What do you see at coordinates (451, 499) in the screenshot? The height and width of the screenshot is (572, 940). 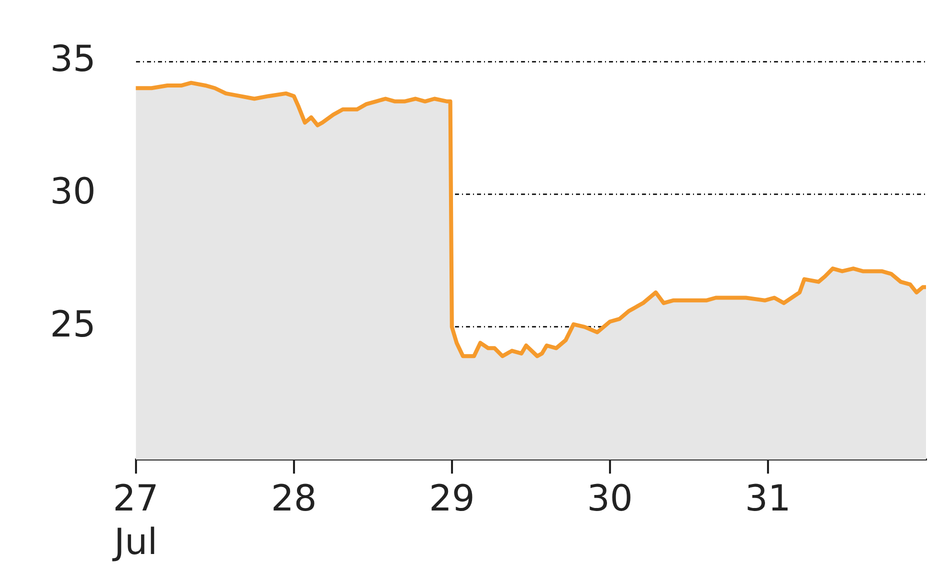 I see `x-tick-label: 29` at bounding box center [451, 499].